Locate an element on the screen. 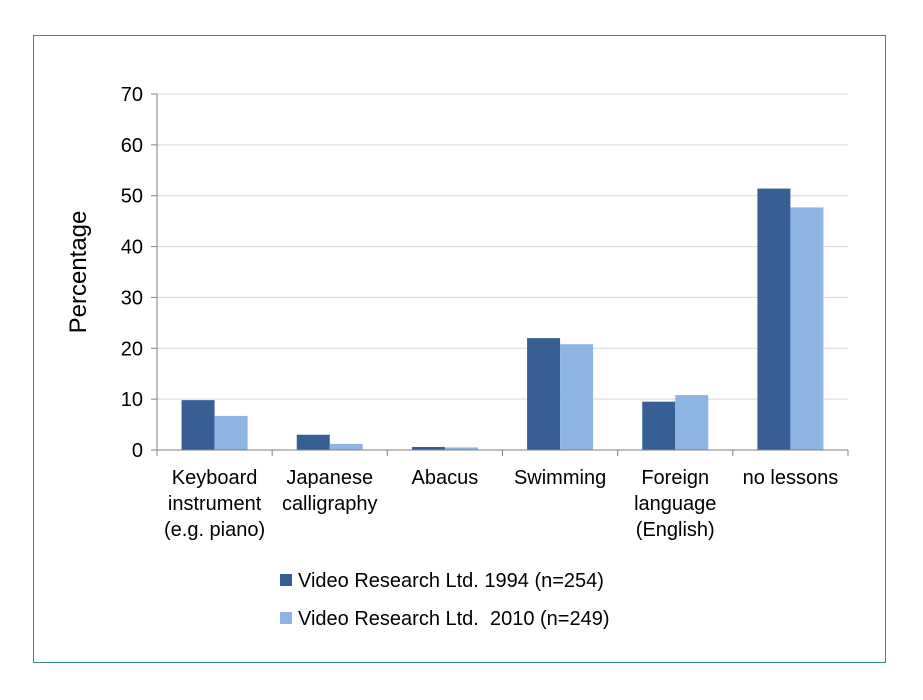 This screenshot has width=923, height=700. x-category-label: Abacus is located at coordinates (445, 478).